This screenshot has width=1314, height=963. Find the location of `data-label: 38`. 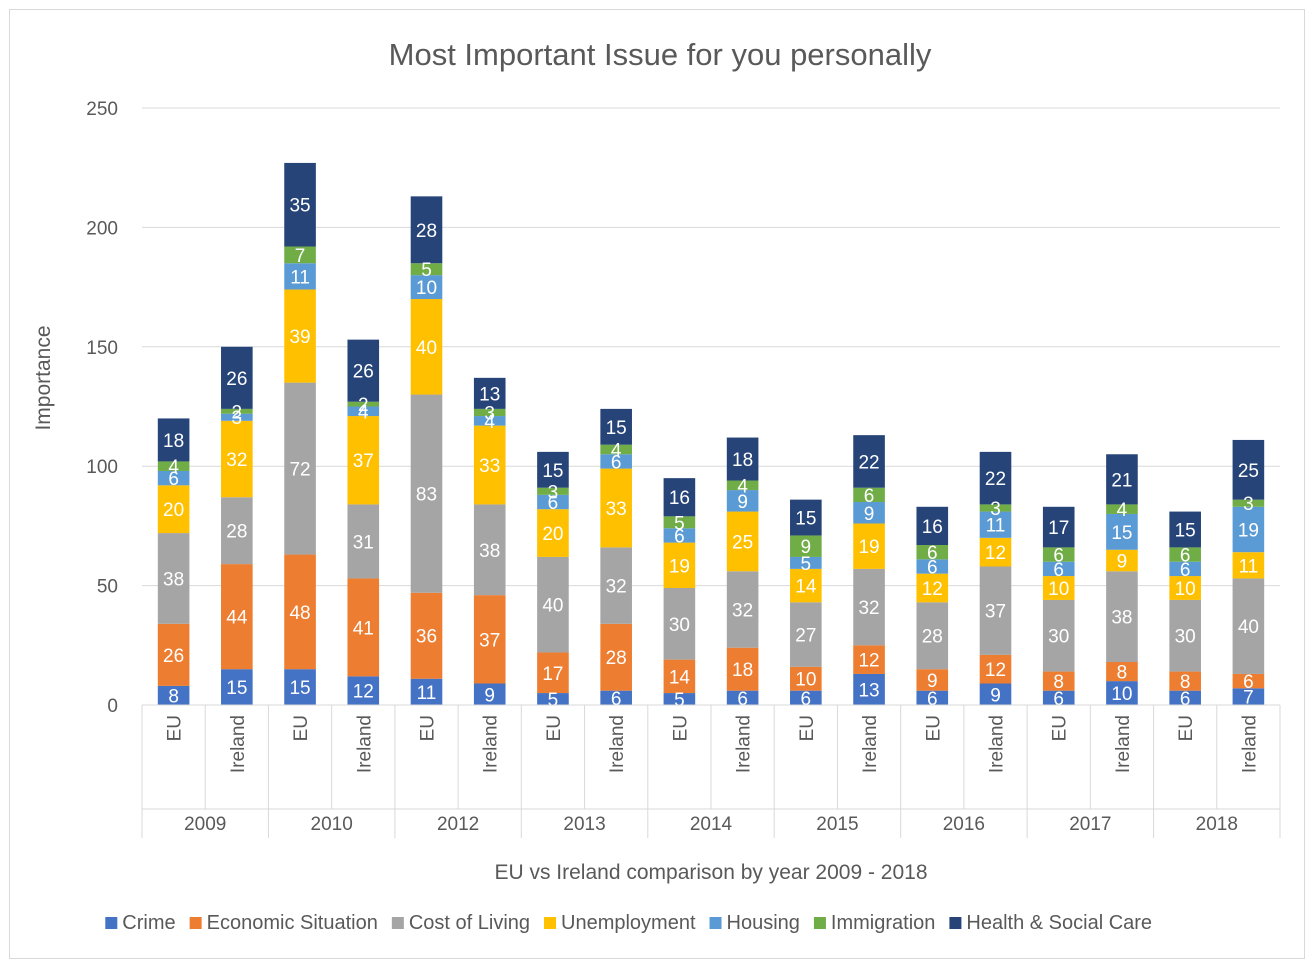

data-label: 38 is located at coordinates (173, 579).